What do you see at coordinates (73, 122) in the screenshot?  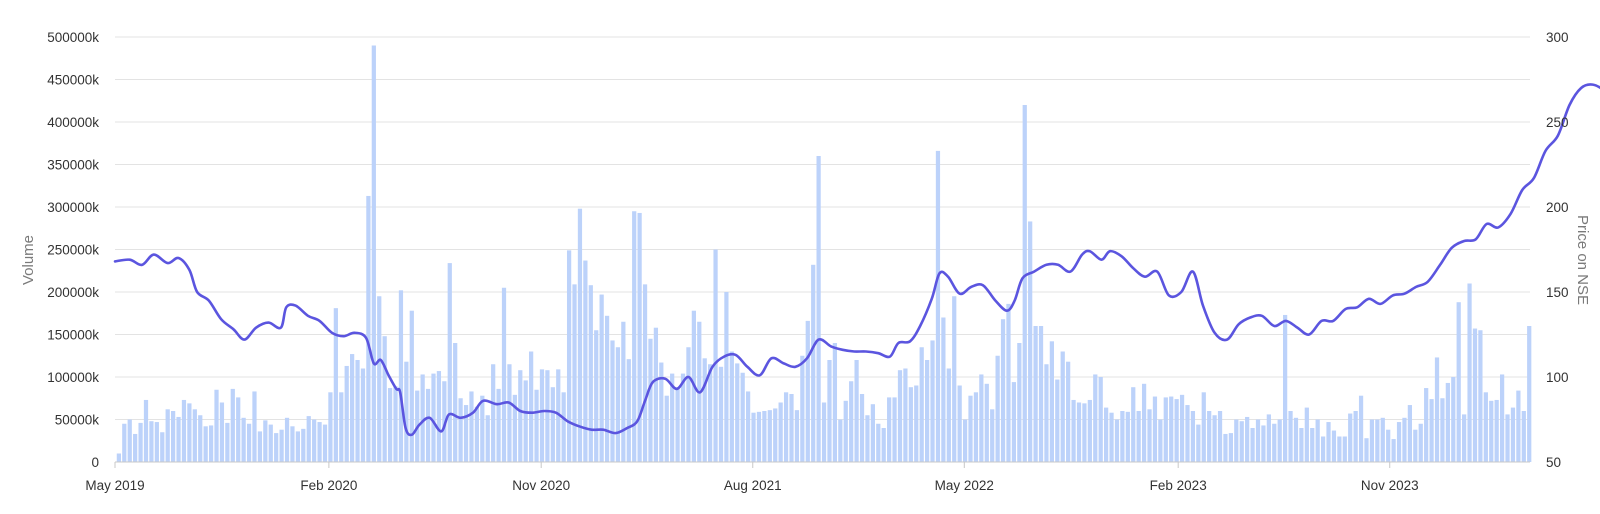 I see `y-tick-label: 400000k` at bounding box center [73, 122].